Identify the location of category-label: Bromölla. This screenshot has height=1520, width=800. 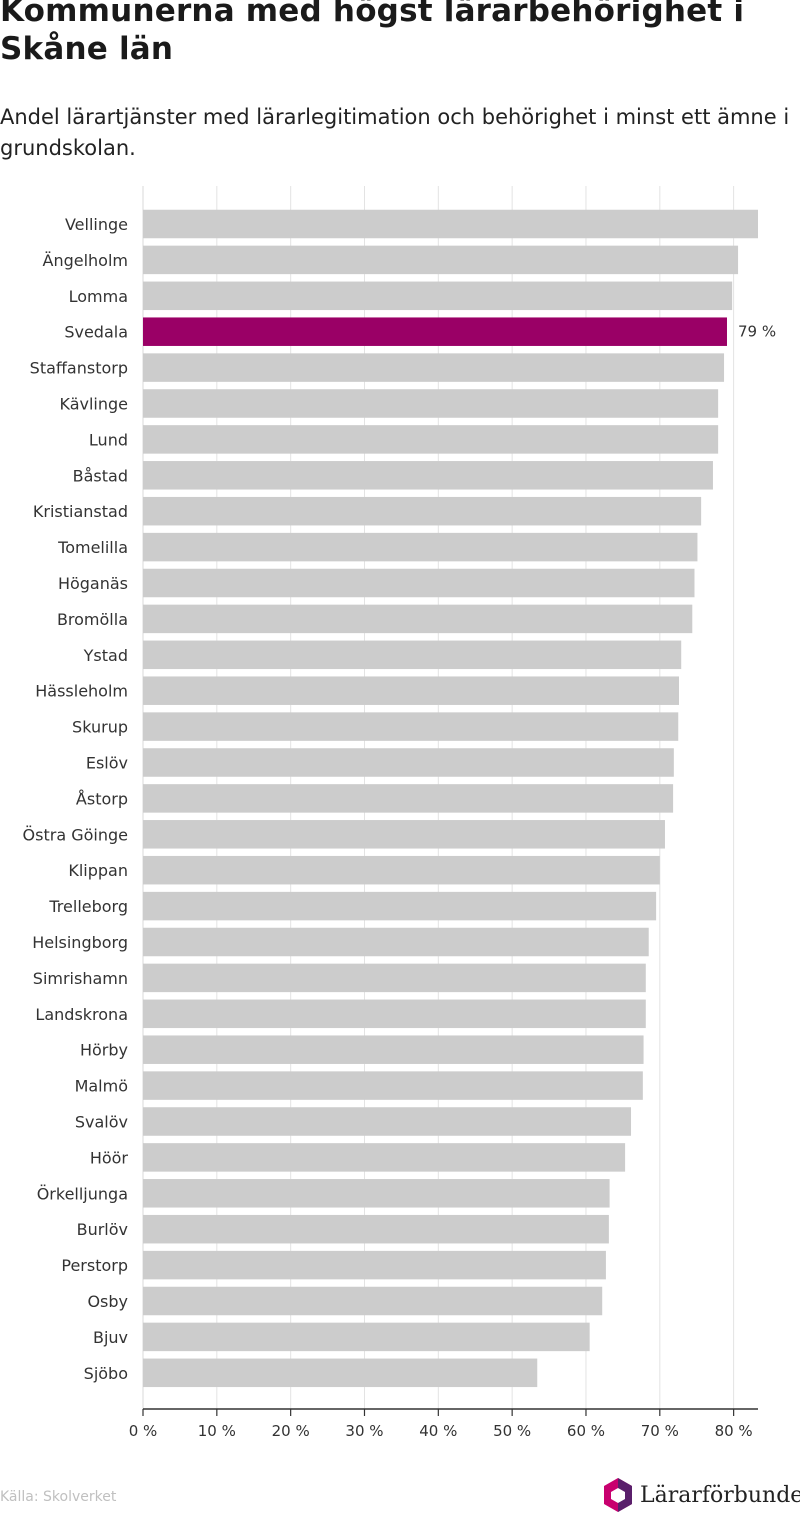
(92, 619).